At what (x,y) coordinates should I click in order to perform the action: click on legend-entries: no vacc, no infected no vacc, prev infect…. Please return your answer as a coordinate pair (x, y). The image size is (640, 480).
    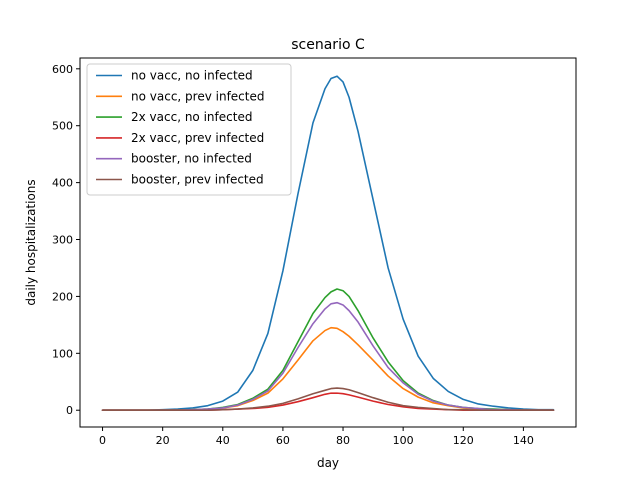
    Looking at the image, I should click on (180, 128).